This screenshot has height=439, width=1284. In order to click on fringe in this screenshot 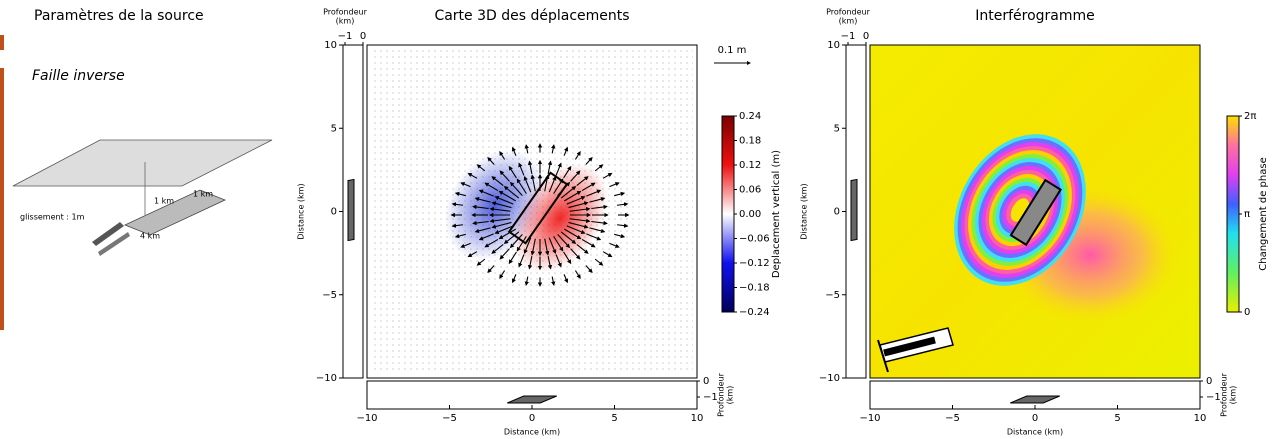, I will do `click(1020, 210)`.